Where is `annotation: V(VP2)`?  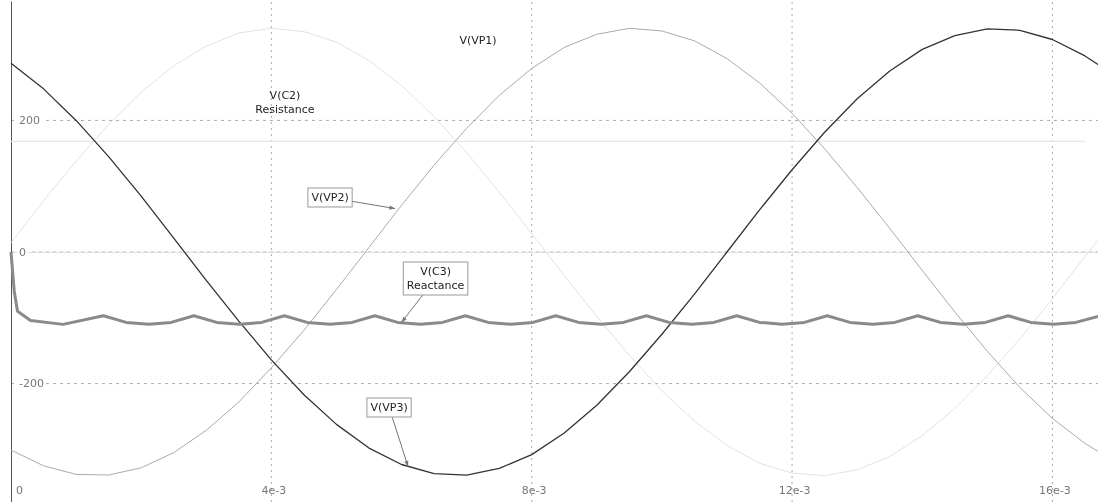
annotation: V(VP2) is located at coordinates (330, 198).